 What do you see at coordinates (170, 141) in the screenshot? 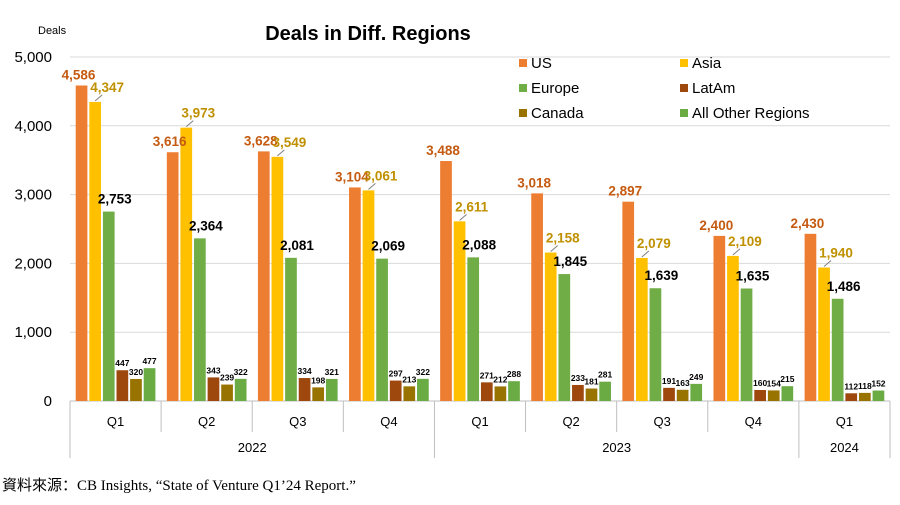
I see `data-label: 3,616` at bounding box center [170, 141].